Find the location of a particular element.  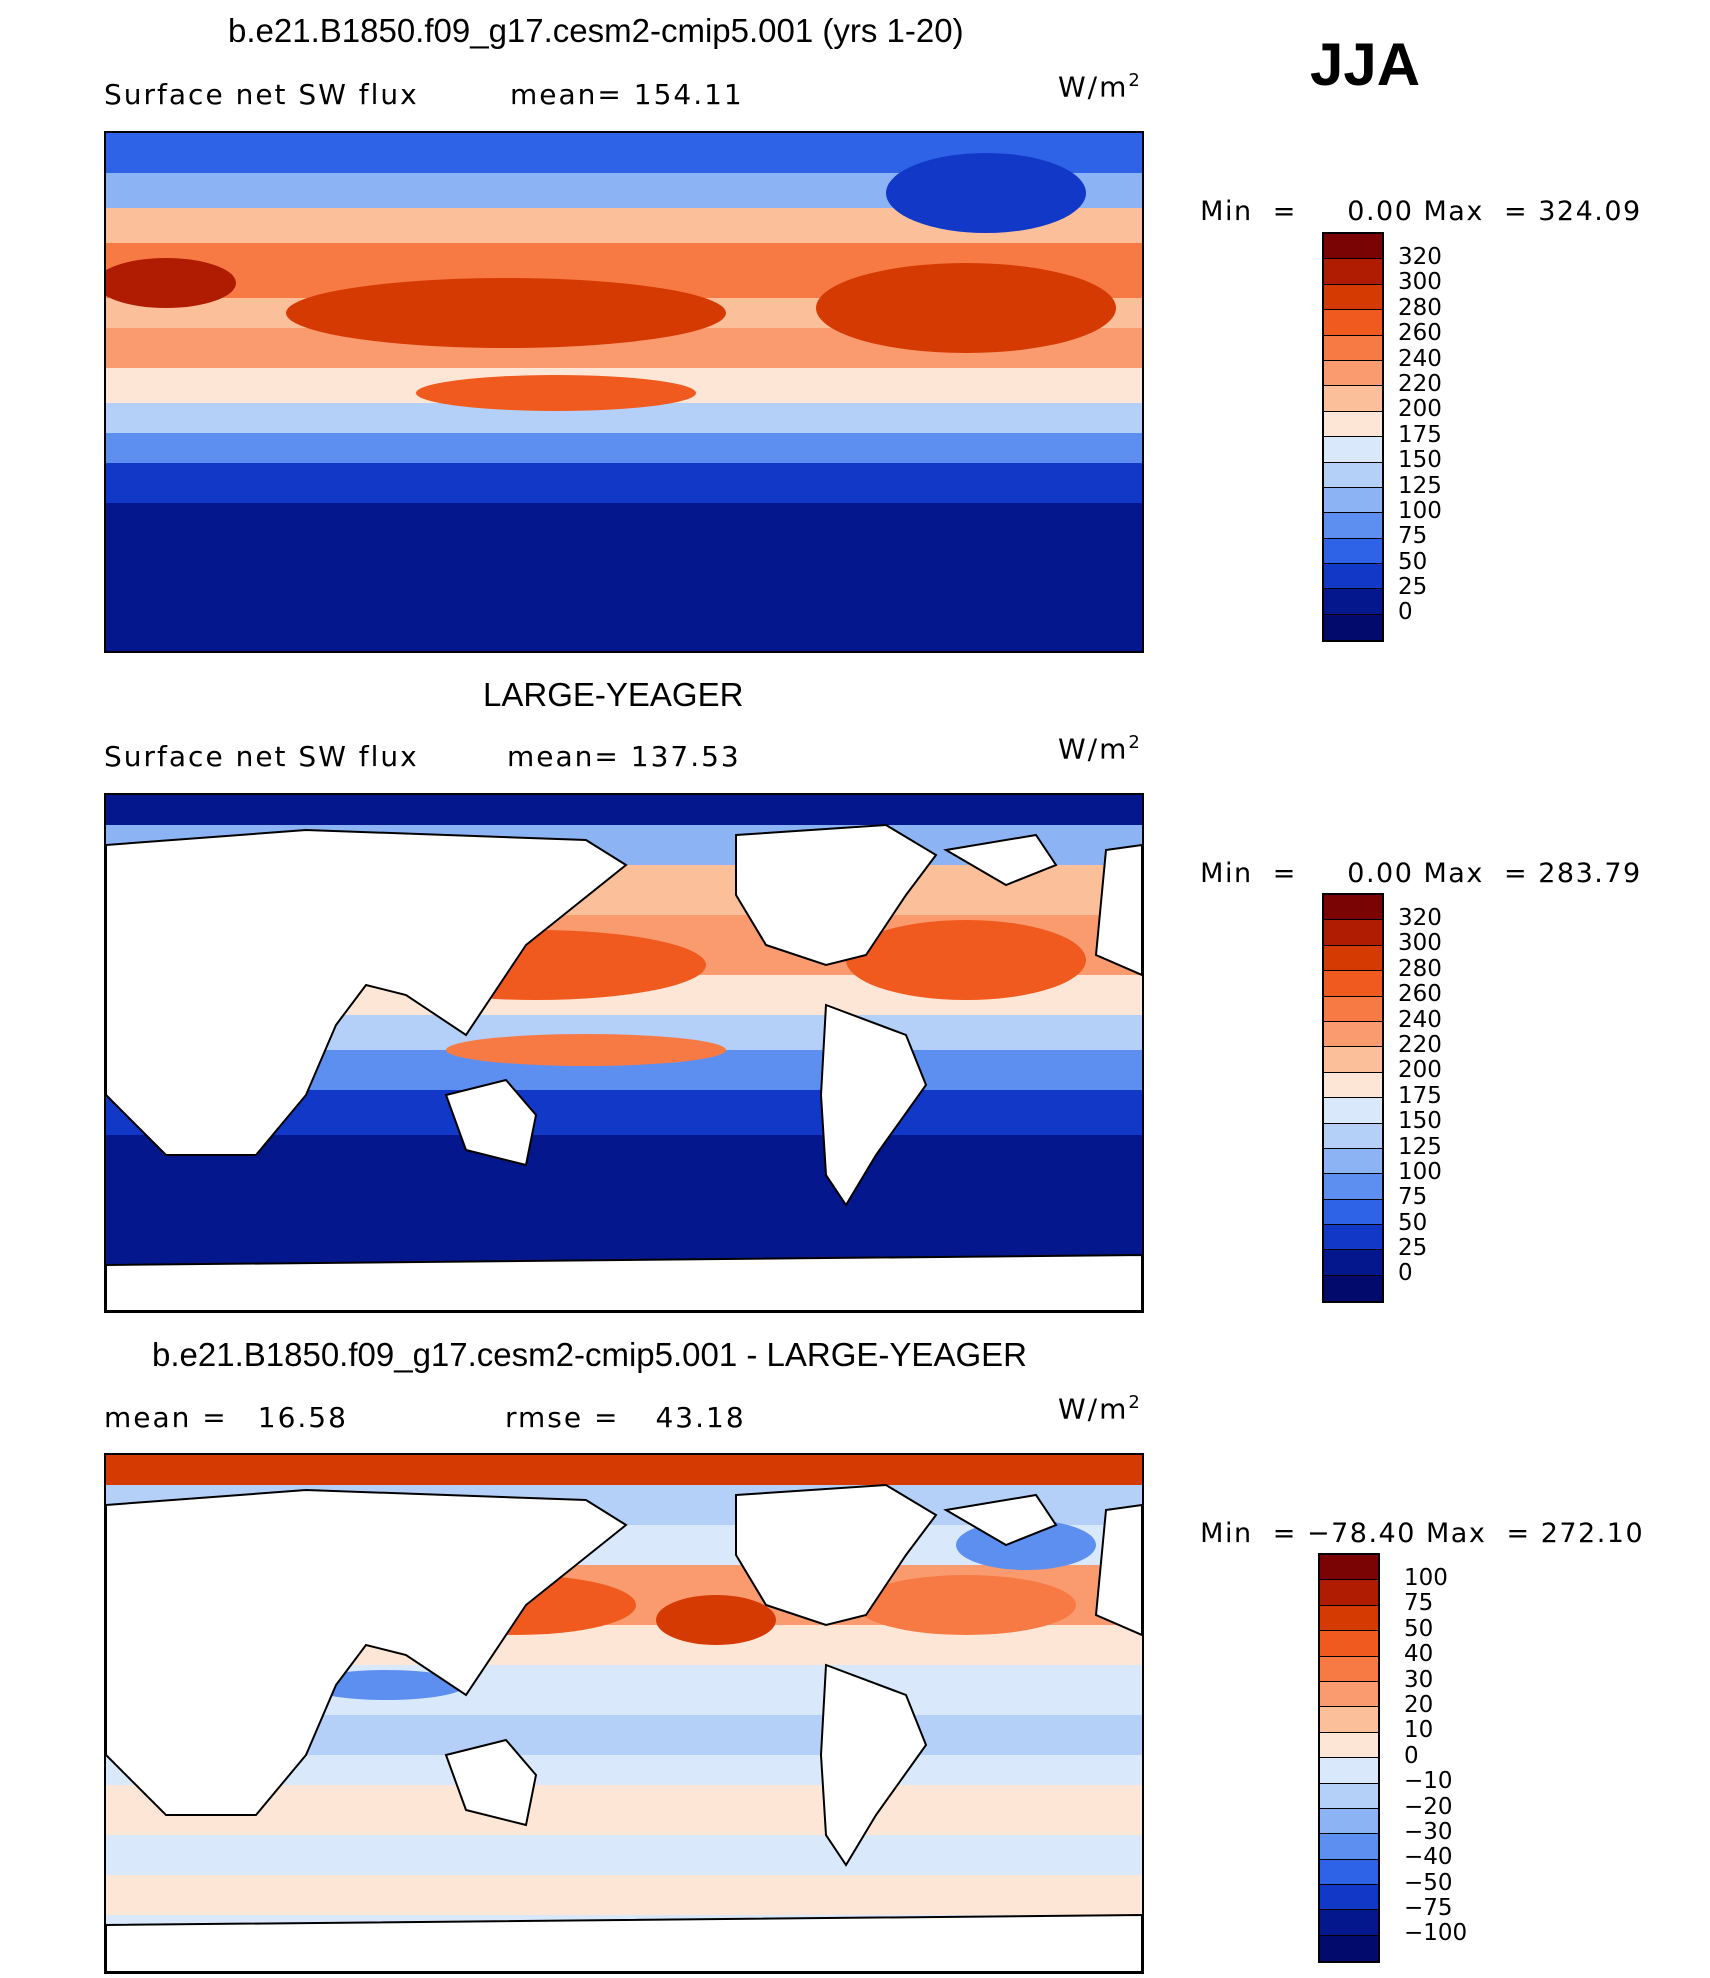

colorbar-tick-label: 220 is located at coordinates (1420, 1044).